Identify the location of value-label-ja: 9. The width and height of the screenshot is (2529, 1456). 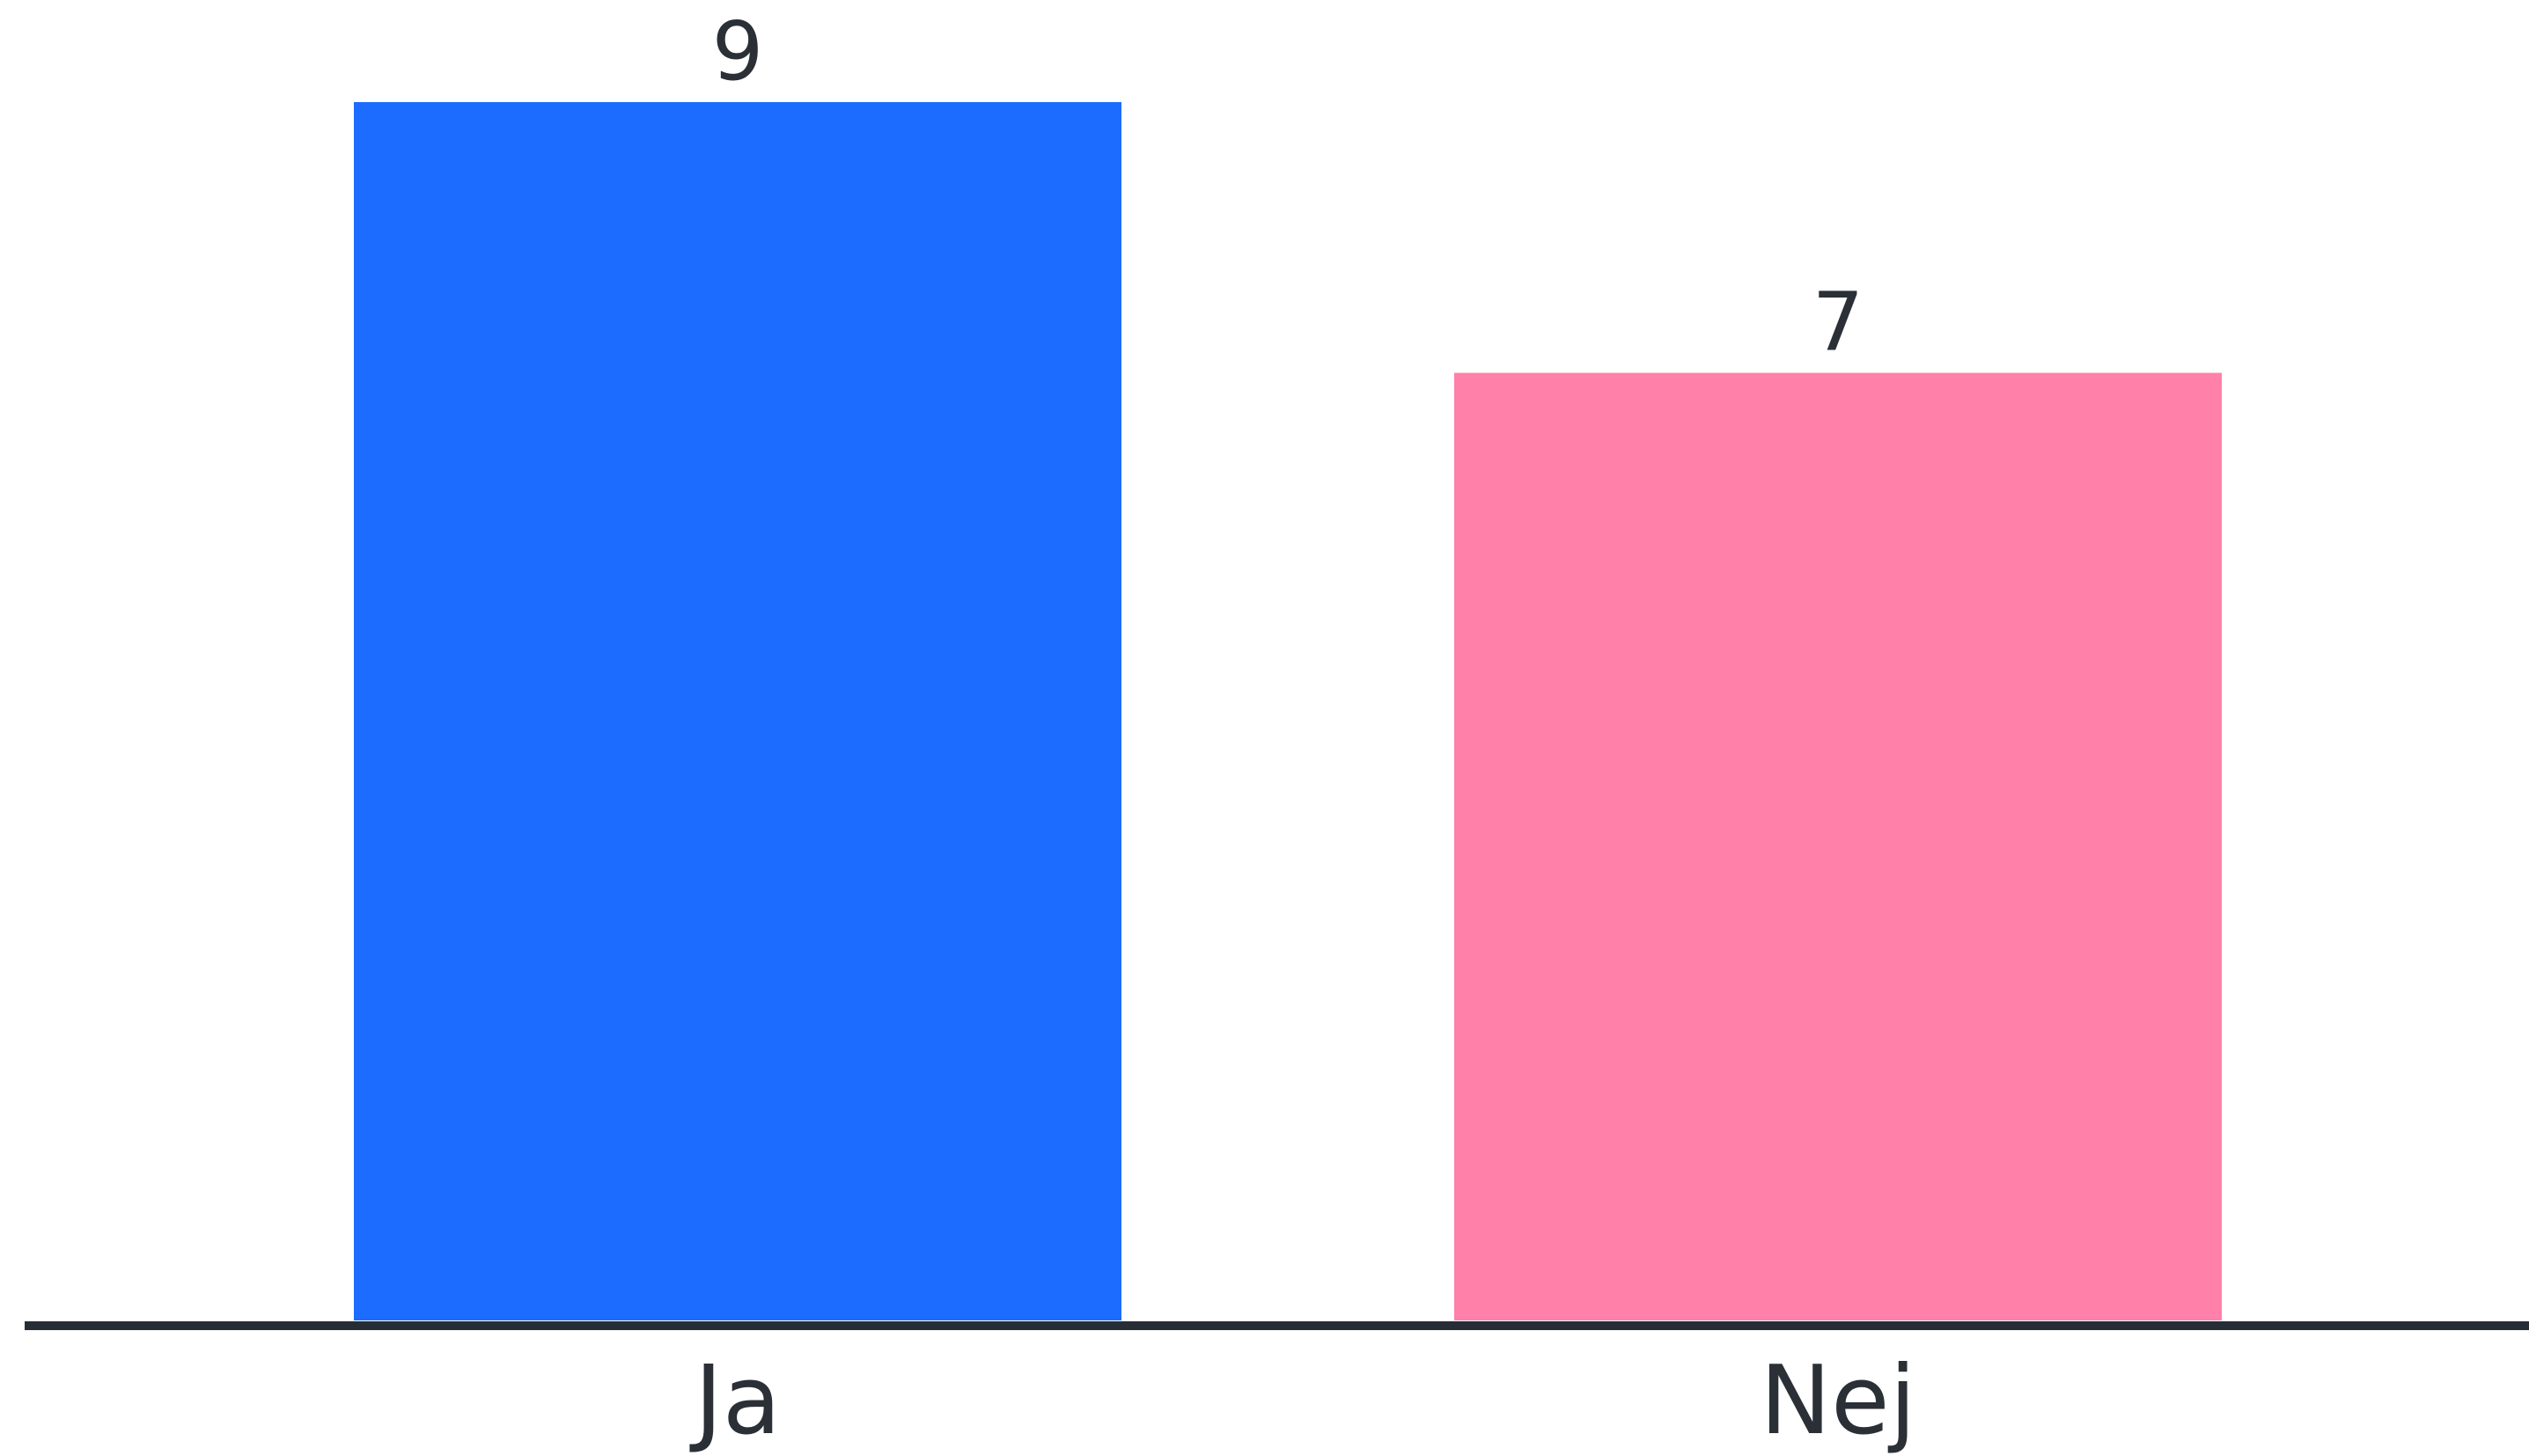
(738, 51).